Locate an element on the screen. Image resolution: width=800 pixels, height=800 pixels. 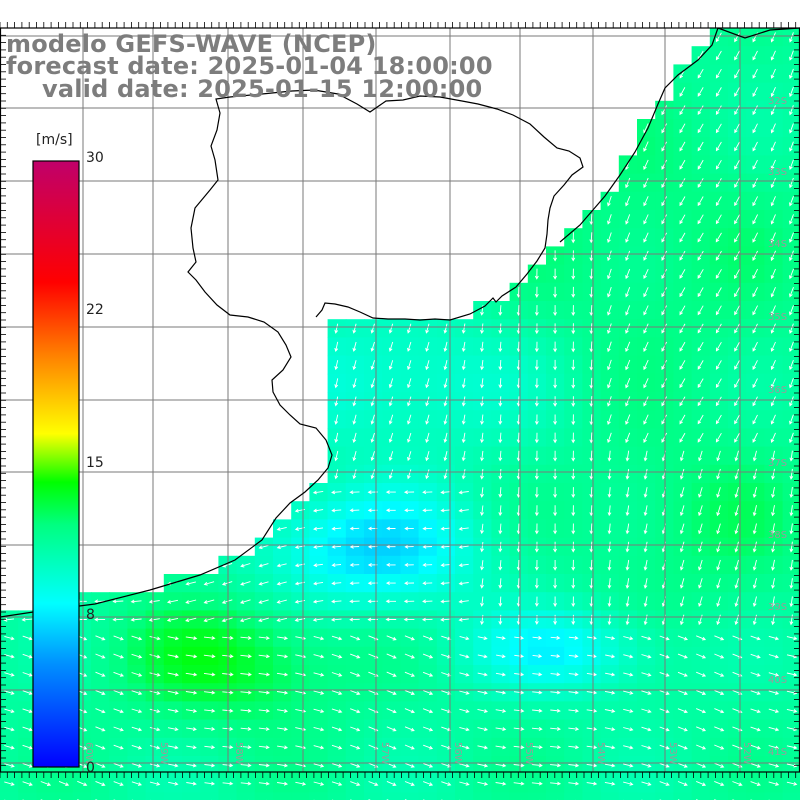
latitude-label: 32S is located at coordinates (777, 101).